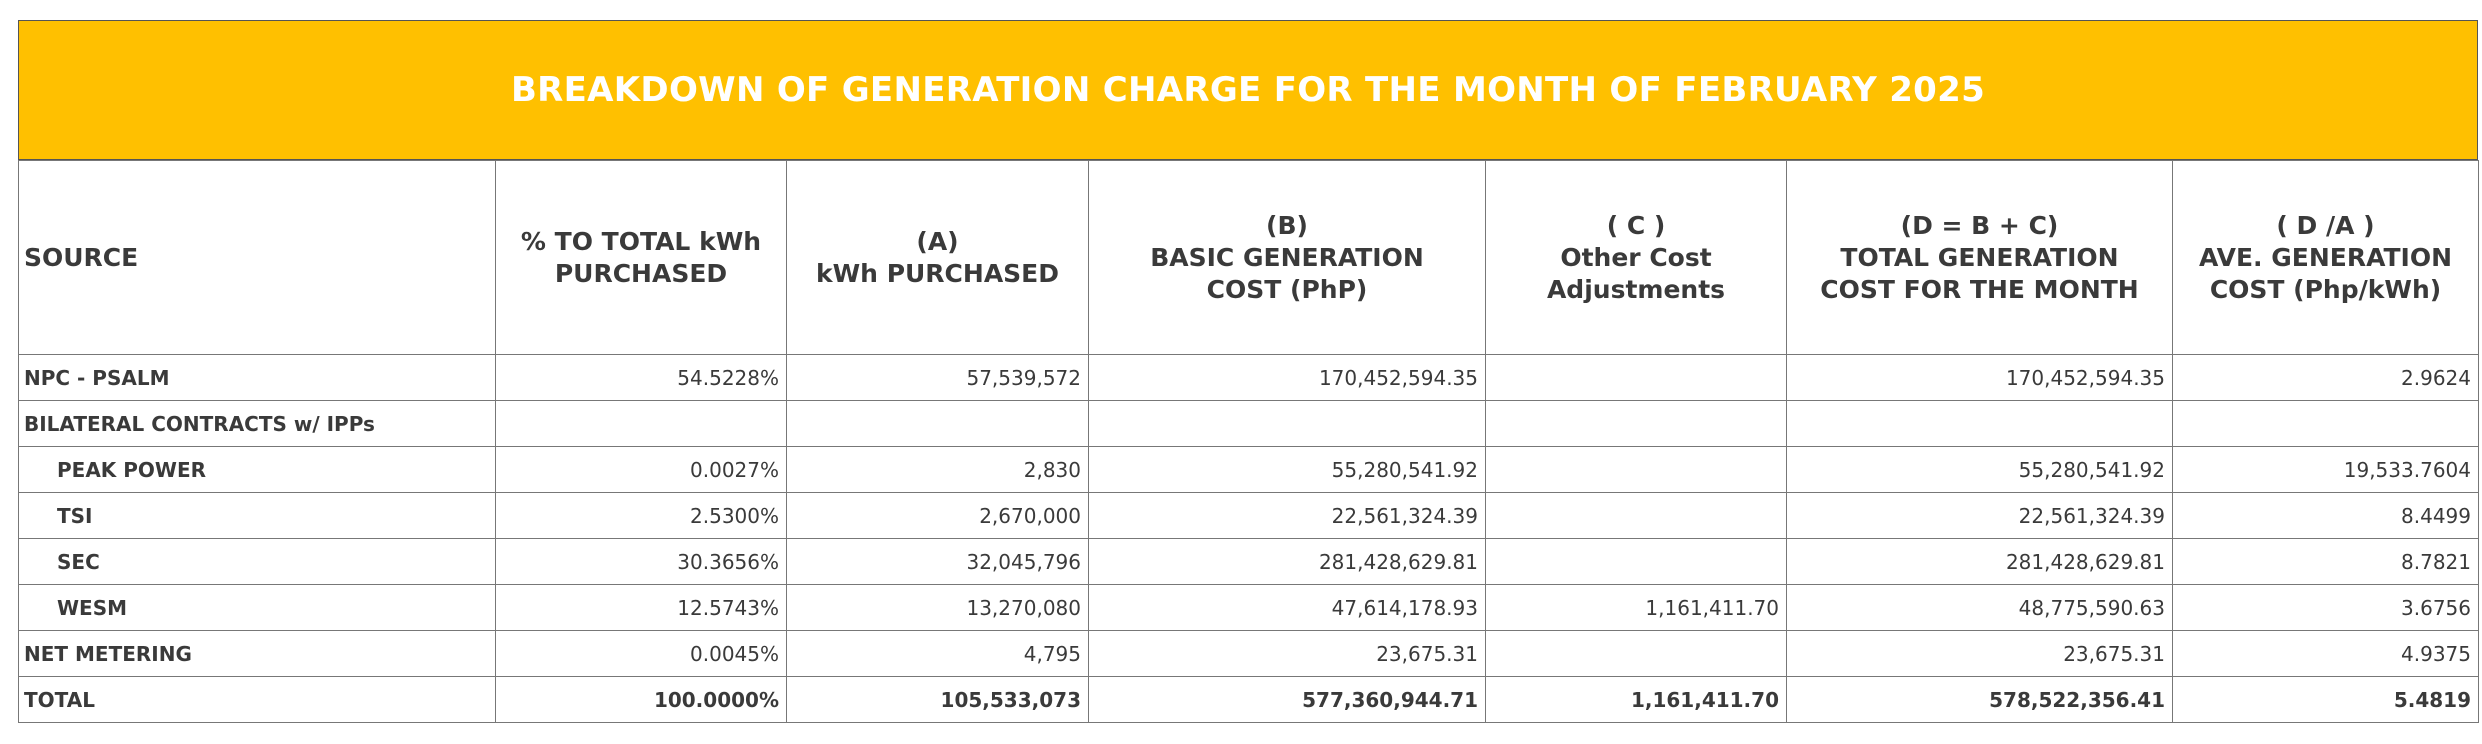 The image size is (2482, 744). What do you see at coordinates (1636, 225) in the screenshot?
I see `header-other-line: ( C )` at bounding box center [1636, 225].